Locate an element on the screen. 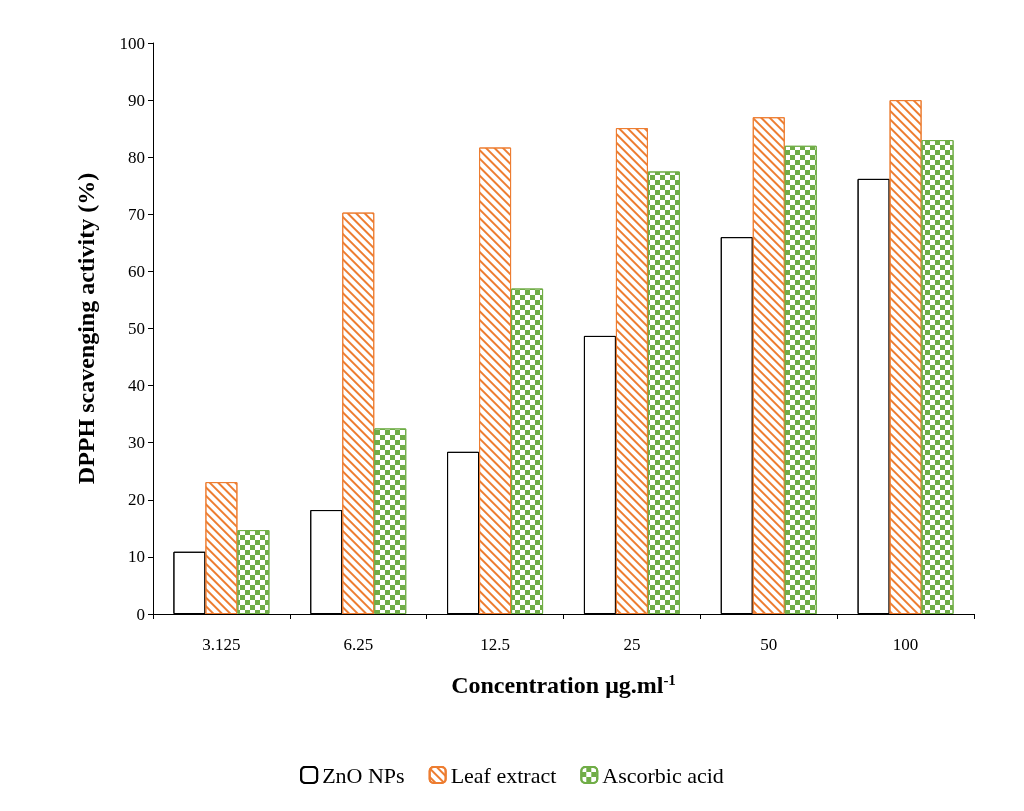  y-tick-label: 50 is located at coordinates (136, 328).